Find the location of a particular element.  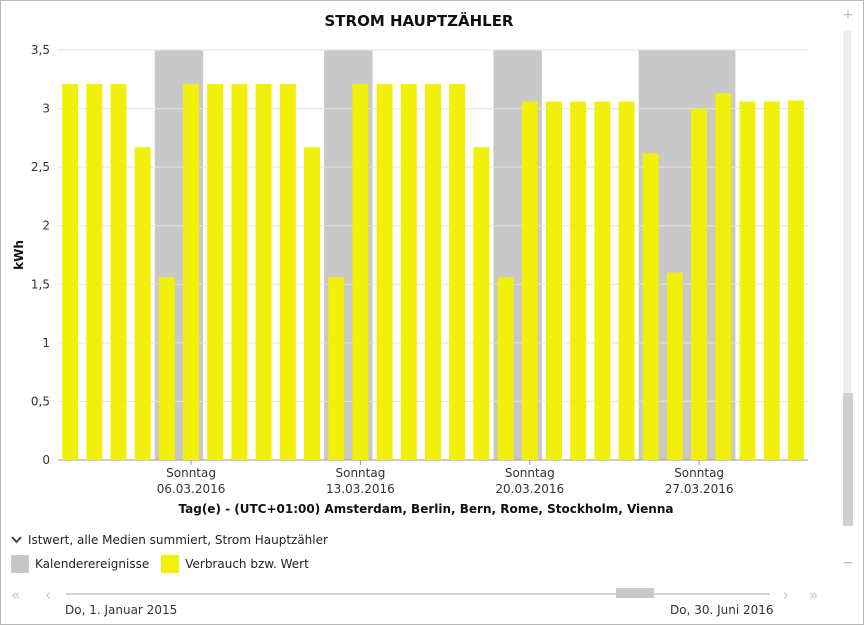

x-tick-label-date: 06.03.2016 is located at coordinates (191, 489).